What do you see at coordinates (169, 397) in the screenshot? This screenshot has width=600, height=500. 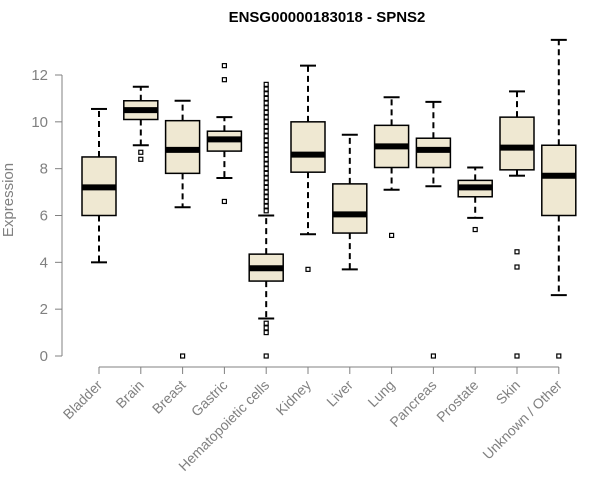 I see `x-tick-label: Breast` at bounding box center [169, 397].